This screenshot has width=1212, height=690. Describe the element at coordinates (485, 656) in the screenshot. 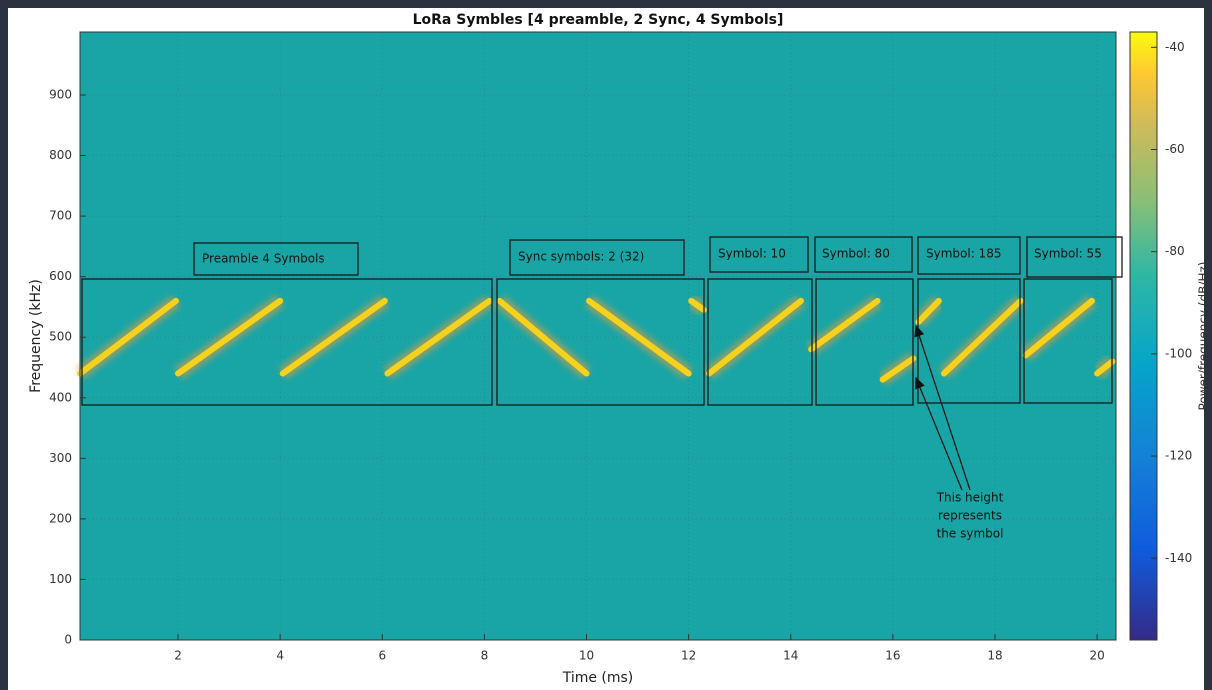

I see `x-tick-label: 8` at that location.